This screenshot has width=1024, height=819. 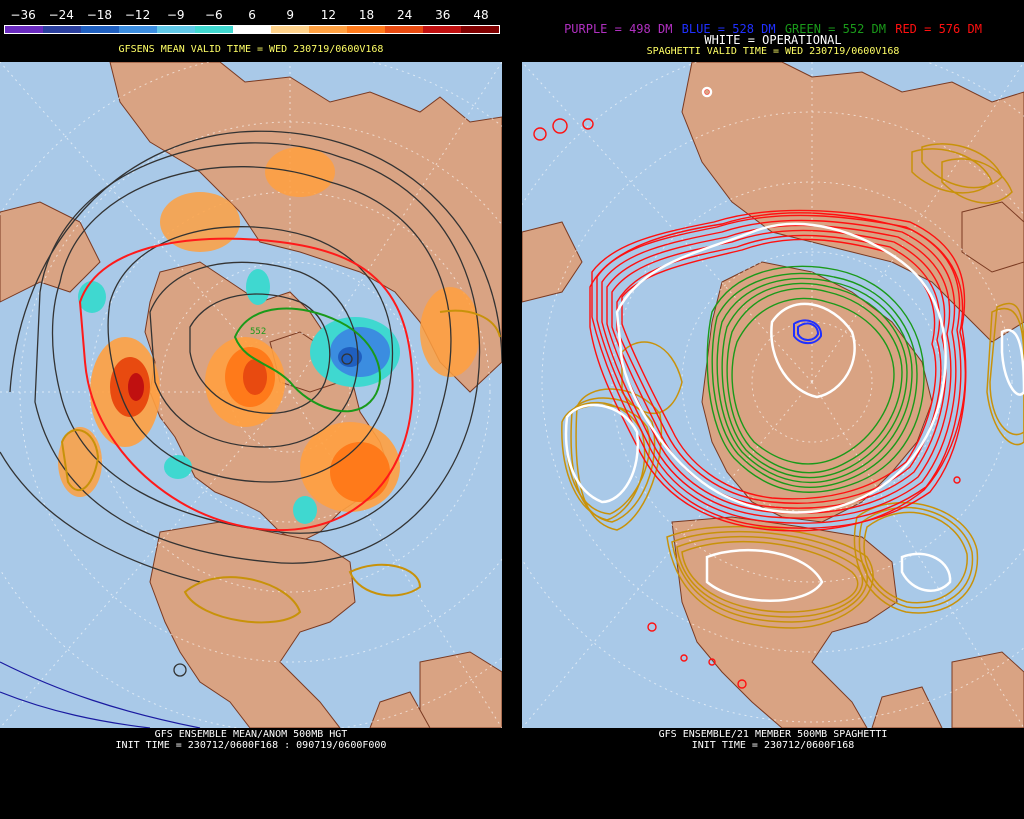 What do you see at coordinates (773, 745) in the screenshot?
I see `init-time: INIT TIME = 230712/0600F168` at bounding box center [773, 745].